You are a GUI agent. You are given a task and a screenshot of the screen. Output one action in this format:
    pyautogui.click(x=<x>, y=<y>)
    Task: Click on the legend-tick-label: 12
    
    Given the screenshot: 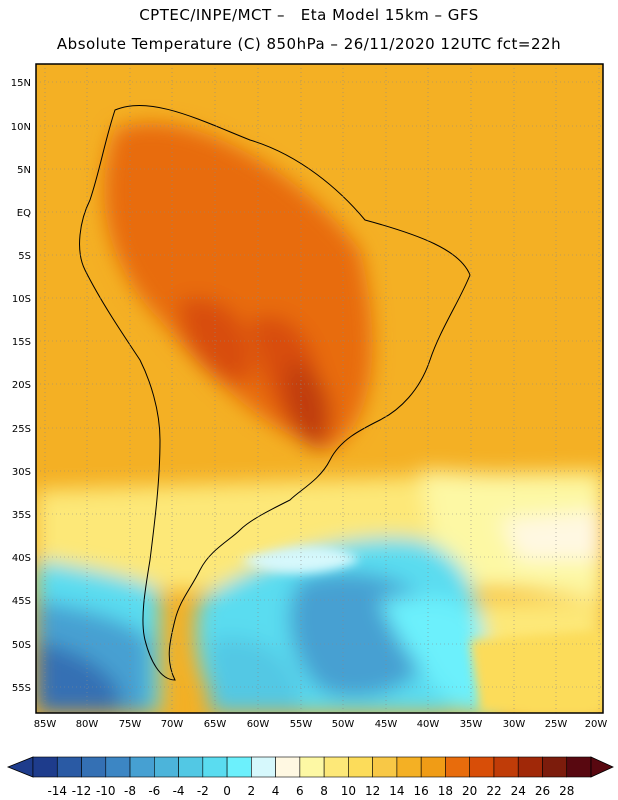 What is the action you would take?
    pyautogui.click(x=372, y=791)
    